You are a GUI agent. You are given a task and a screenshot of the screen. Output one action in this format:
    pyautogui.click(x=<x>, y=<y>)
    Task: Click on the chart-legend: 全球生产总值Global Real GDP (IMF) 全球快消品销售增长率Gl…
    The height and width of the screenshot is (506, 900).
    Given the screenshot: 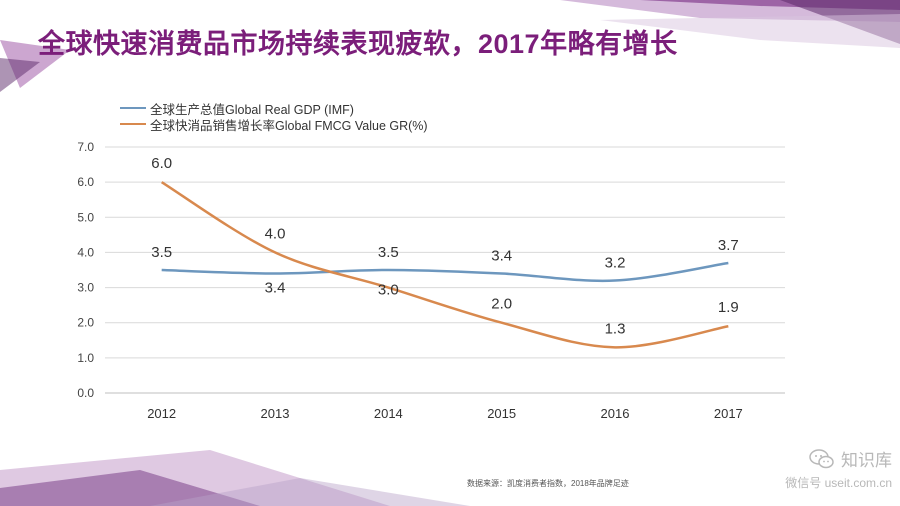 What is the action you would take?
    pyautogui.click(x=274, y=116)
    